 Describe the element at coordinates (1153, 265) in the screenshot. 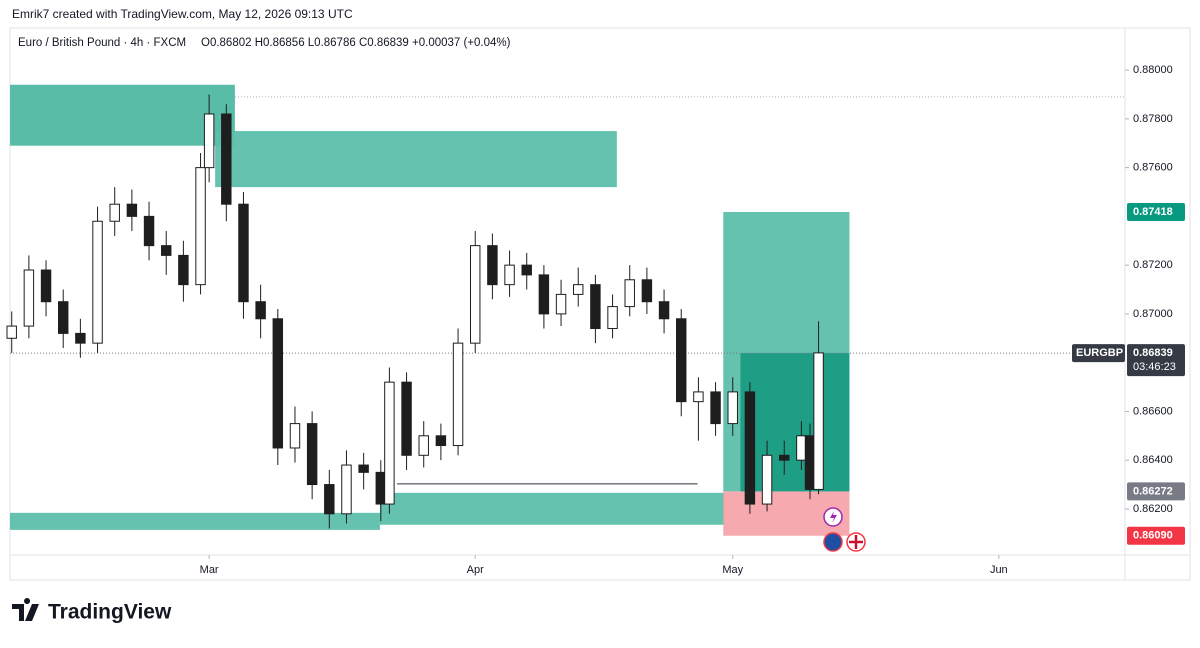

I see `y-tick-label: 0.87200` at that location.